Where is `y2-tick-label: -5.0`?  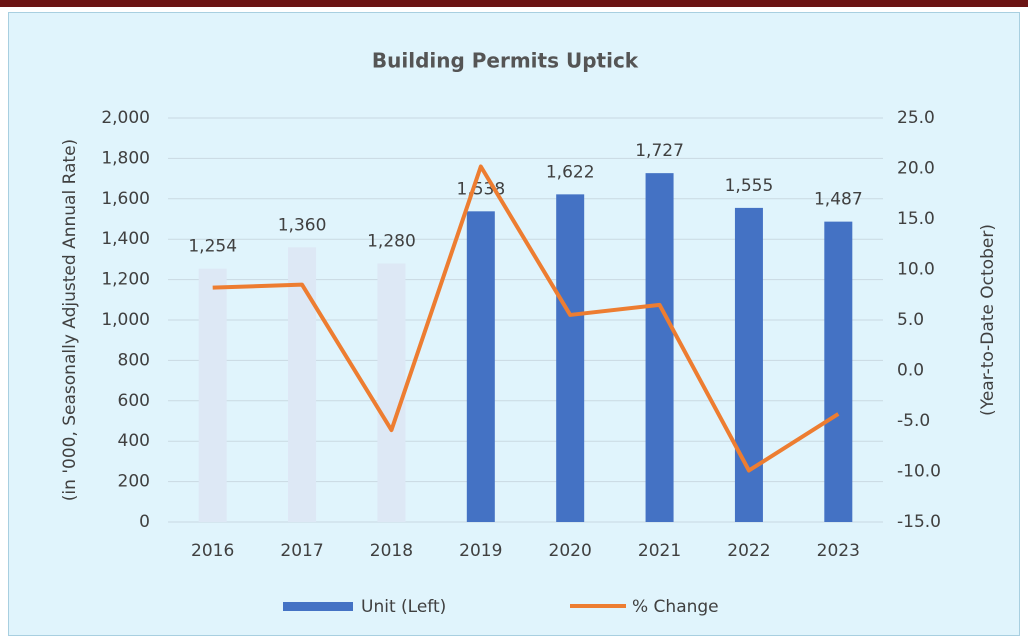
y2-tick-label: -5.0 is located at coordinates (913, 421).